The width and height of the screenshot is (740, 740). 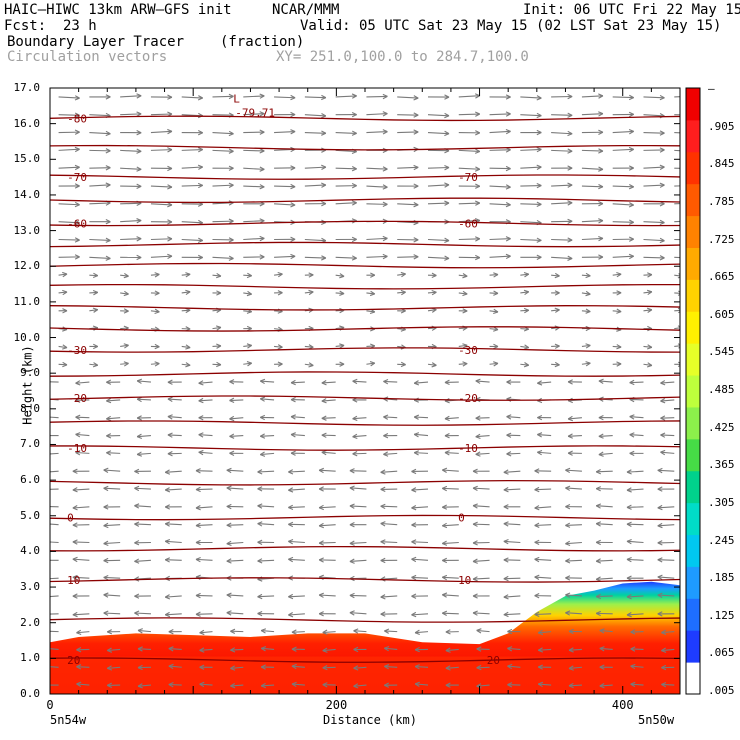 What do you see at coordinates (30, 480) in the screenshot?
I see `y-tick-label: 6.0` at bounding box center [30, 480].